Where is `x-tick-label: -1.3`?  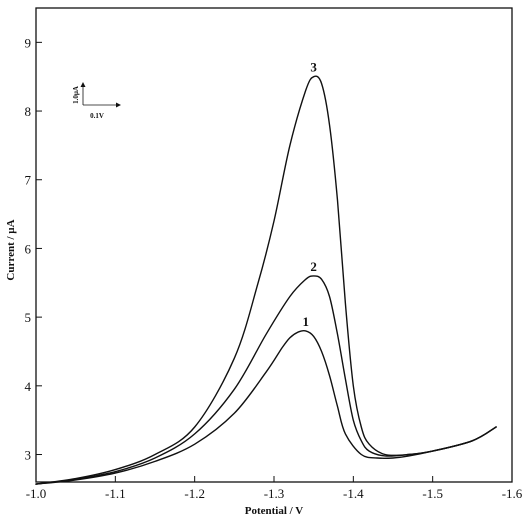
x-tick-label: -1.3 is located at coordinates (274, 493).